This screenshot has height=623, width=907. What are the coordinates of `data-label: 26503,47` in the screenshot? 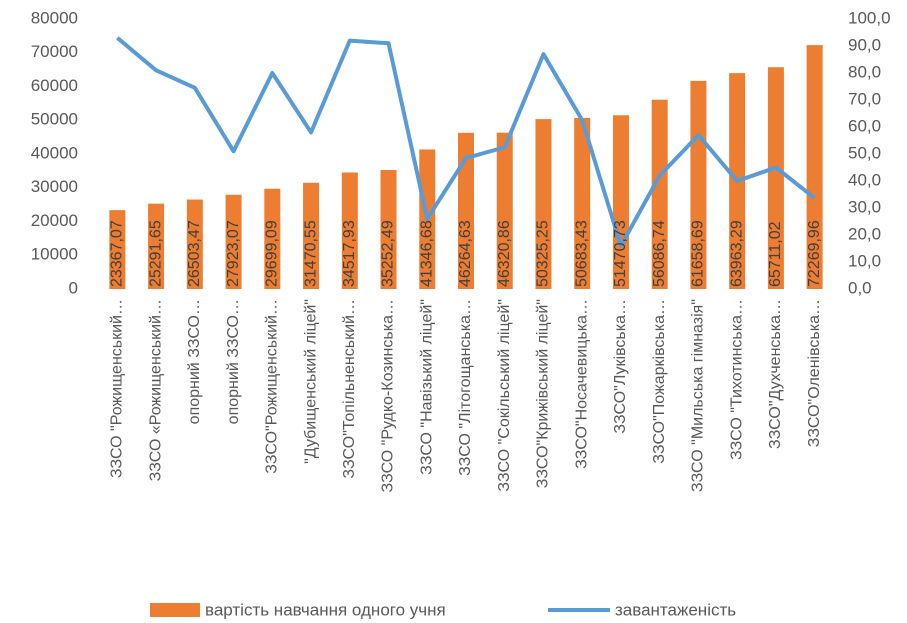 It's located at (194, 253).